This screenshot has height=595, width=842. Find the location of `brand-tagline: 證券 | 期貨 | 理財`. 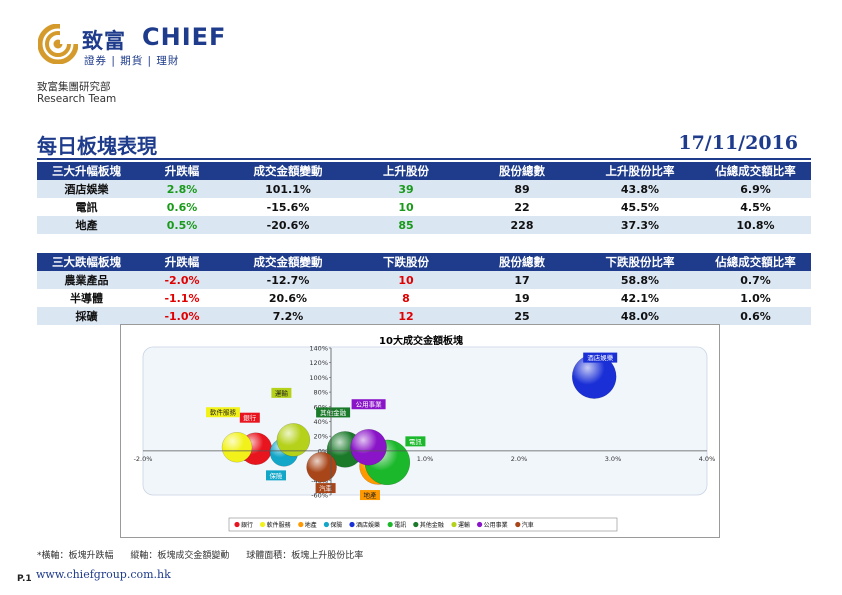

brand-tagline: 證券 | 期貨 | 理財 is located at coordinates (132, 61).